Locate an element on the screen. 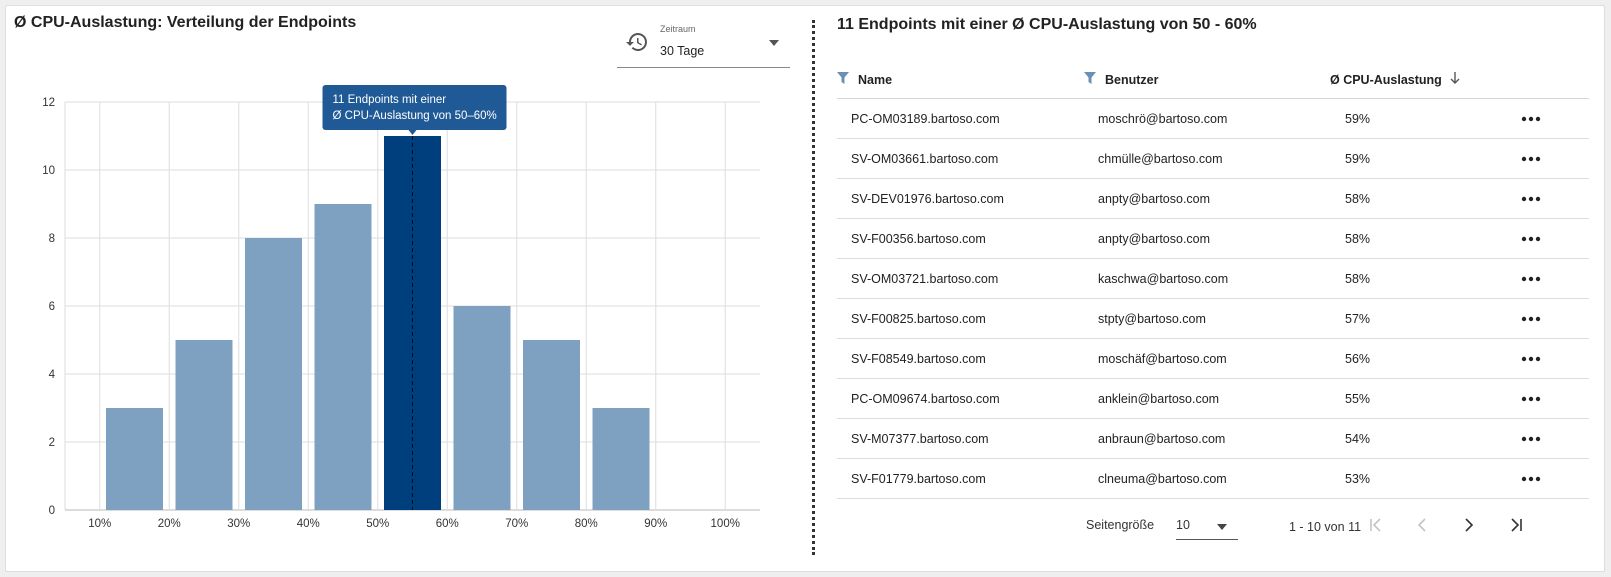 This screenshot has height=577, width=1611. cell-name: SV-F08549.bartoso.com is located at coordinates (918, 359).